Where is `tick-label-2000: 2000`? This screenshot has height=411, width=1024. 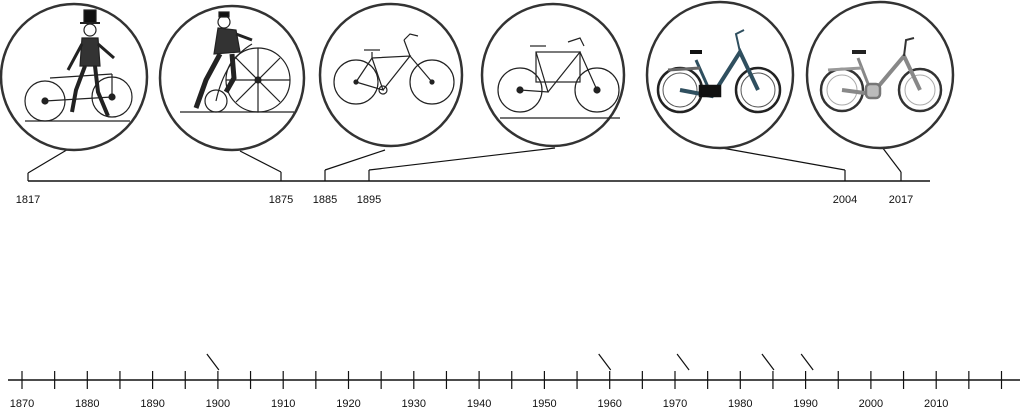 tick-label-2000: 2000 is located at coordinates (871, 404).